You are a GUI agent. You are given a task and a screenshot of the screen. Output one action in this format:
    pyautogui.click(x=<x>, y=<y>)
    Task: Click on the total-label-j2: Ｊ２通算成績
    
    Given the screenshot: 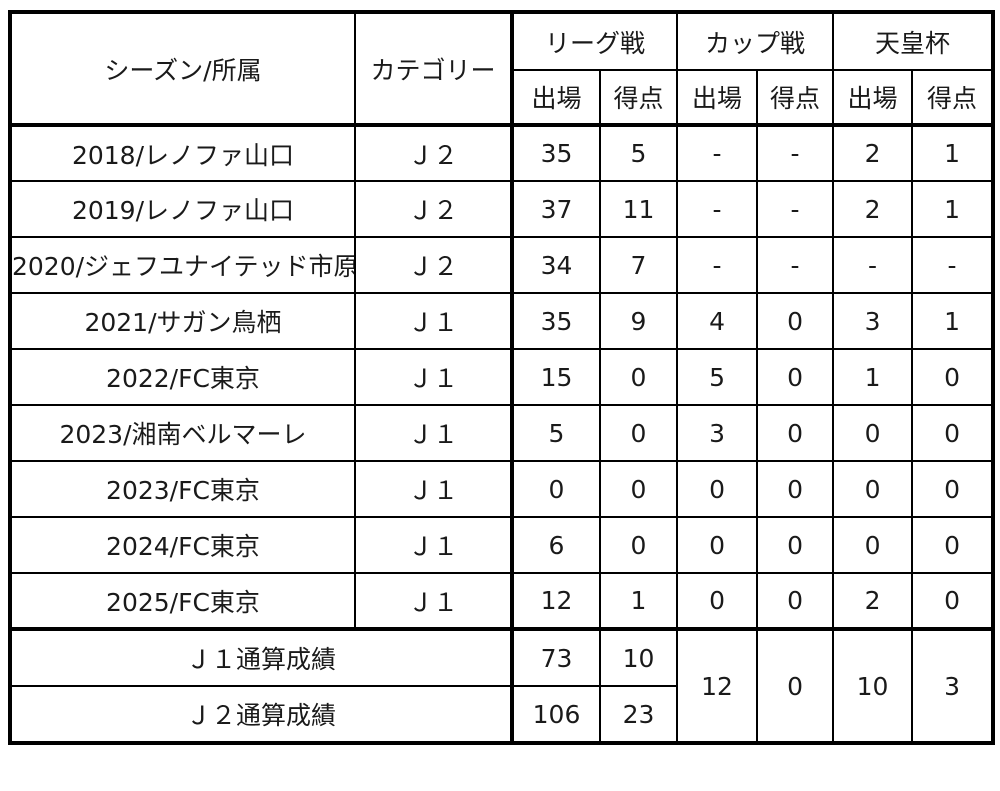 What is the action you would take?
    pyautogui.click(x=261, y=714)
    